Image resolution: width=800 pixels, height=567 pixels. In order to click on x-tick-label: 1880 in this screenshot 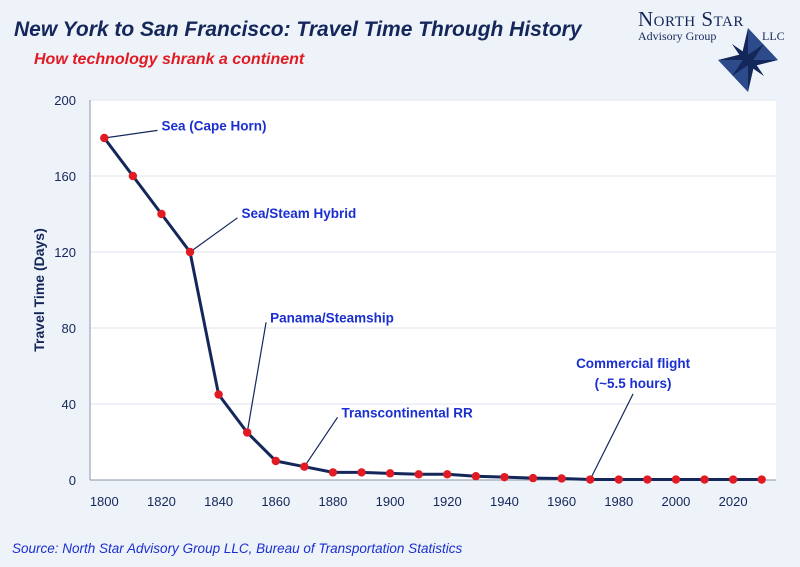, I will do `click(332, 501)`.